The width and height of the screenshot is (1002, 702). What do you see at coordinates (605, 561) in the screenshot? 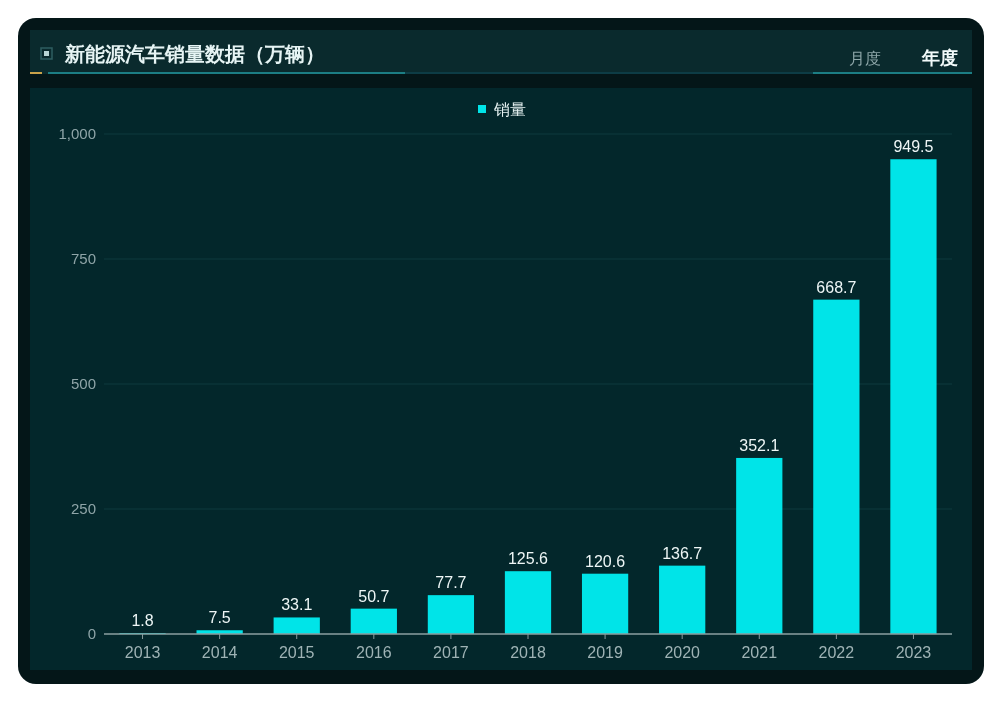
I see `data-label: 120.6` at bounding box center [605, 561].